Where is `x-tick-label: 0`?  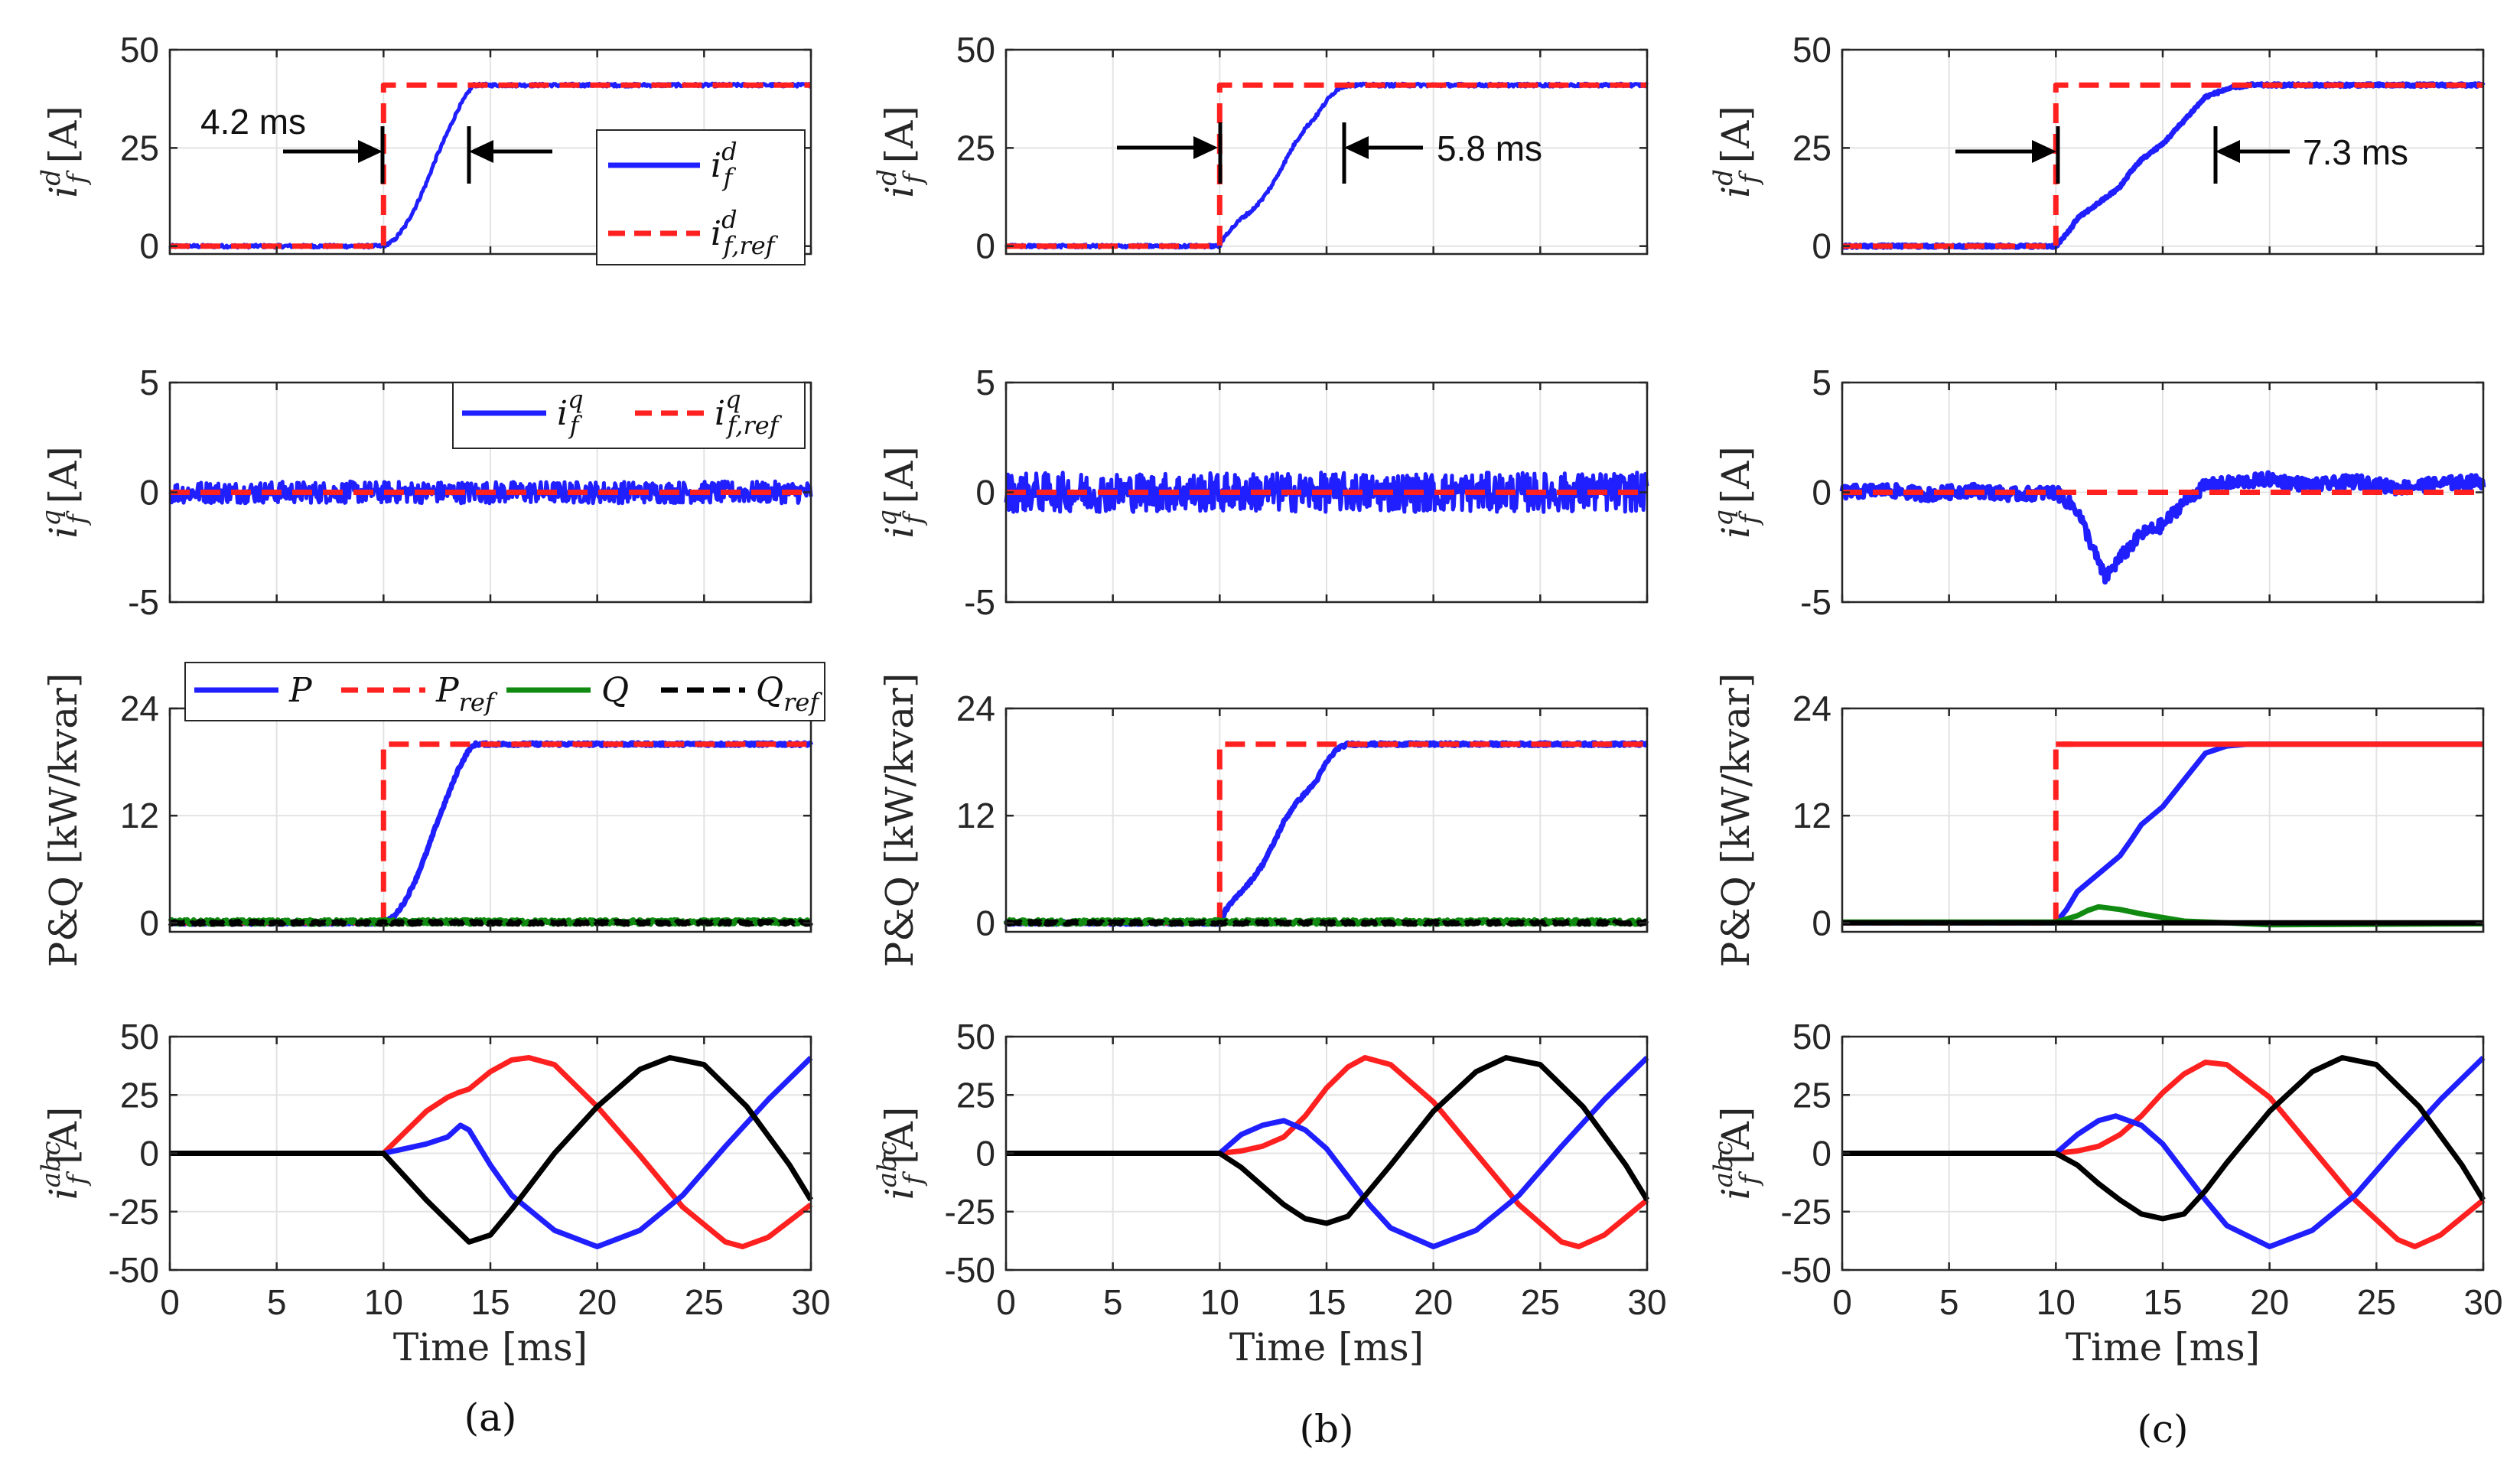
x-tick-label: 0 is located at coordinates (1006, 1302).